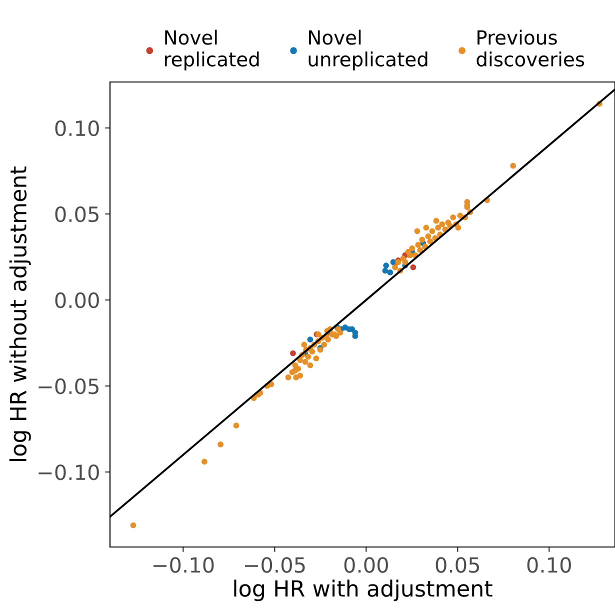 This screenshot has height=610, width=615. What do you see at coordinates (549, 565) in the screenshot?
I see `x-tick-label: 0.10` at bounding box center [549, 565].